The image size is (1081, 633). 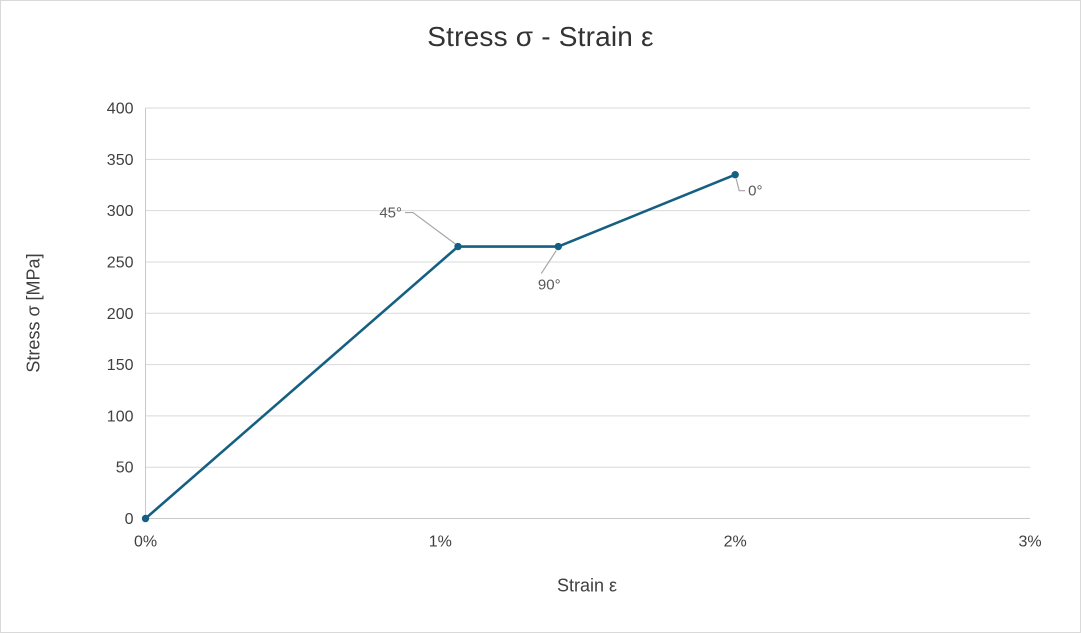 What do you see at coordinates (1029, 542) in the screenshot?
I see `x-tick-label: 3%` at bounding box center [1029, 542].